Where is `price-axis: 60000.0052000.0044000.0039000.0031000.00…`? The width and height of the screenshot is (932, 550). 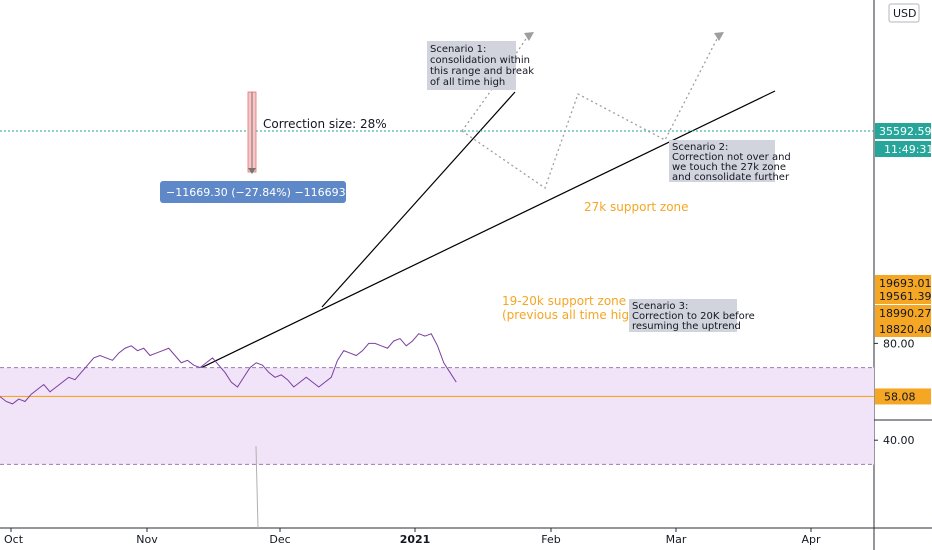 price-axis: 60000.0052000.0044000.0039000.0031000.00… is located at coordinates (903, 223).